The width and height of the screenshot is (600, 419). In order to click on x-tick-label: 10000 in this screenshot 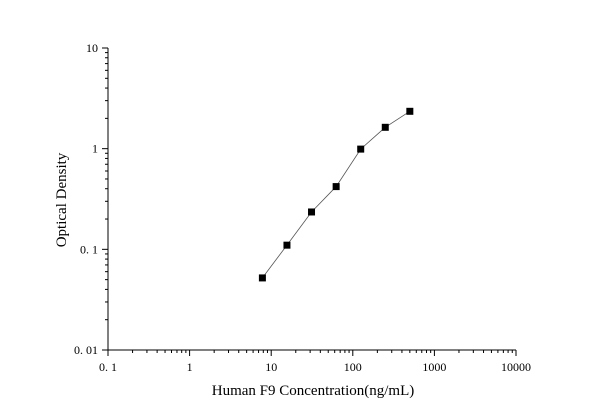, I will do `click(516, 367)`.